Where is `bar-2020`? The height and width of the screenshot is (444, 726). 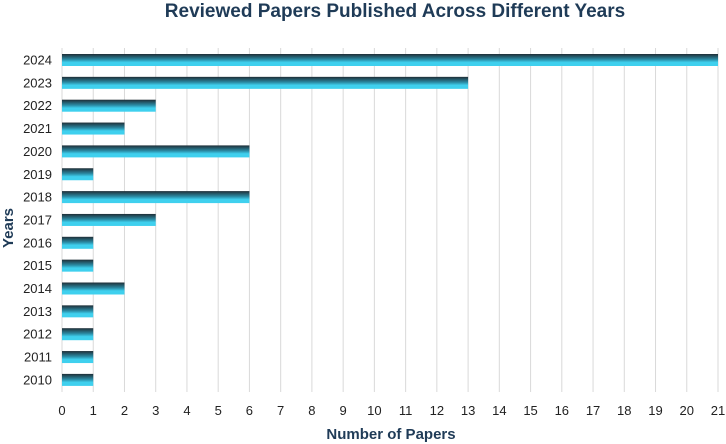 bar-2020 is located at coordinates (156, 151).